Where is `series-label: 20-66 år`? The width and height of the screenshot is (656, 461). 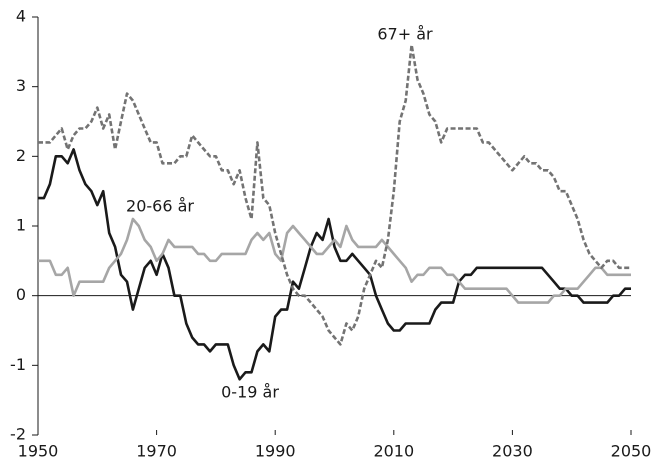
series-label: 20-66 år is located at coordinates (160, 206).